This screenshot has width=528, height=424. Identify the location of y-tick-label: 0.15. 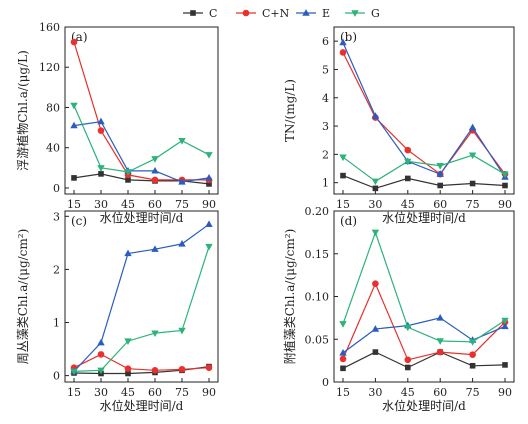
(317, 254).